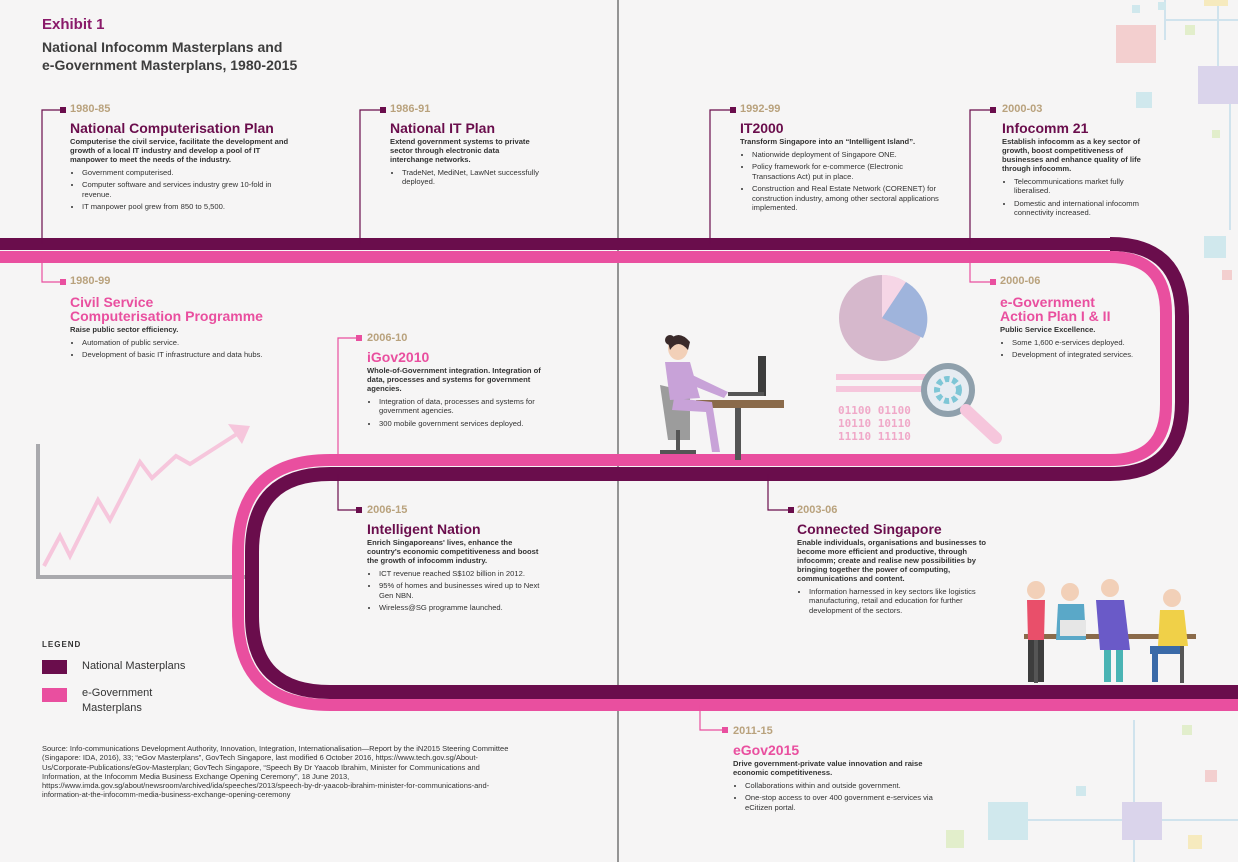 This screenshot has width=1238, height=862. What do you see at coordinates (1086, 354) in the screenshot?
I see `plan-bullet: Development of integrated services.` at bounding box center [1086, 354].